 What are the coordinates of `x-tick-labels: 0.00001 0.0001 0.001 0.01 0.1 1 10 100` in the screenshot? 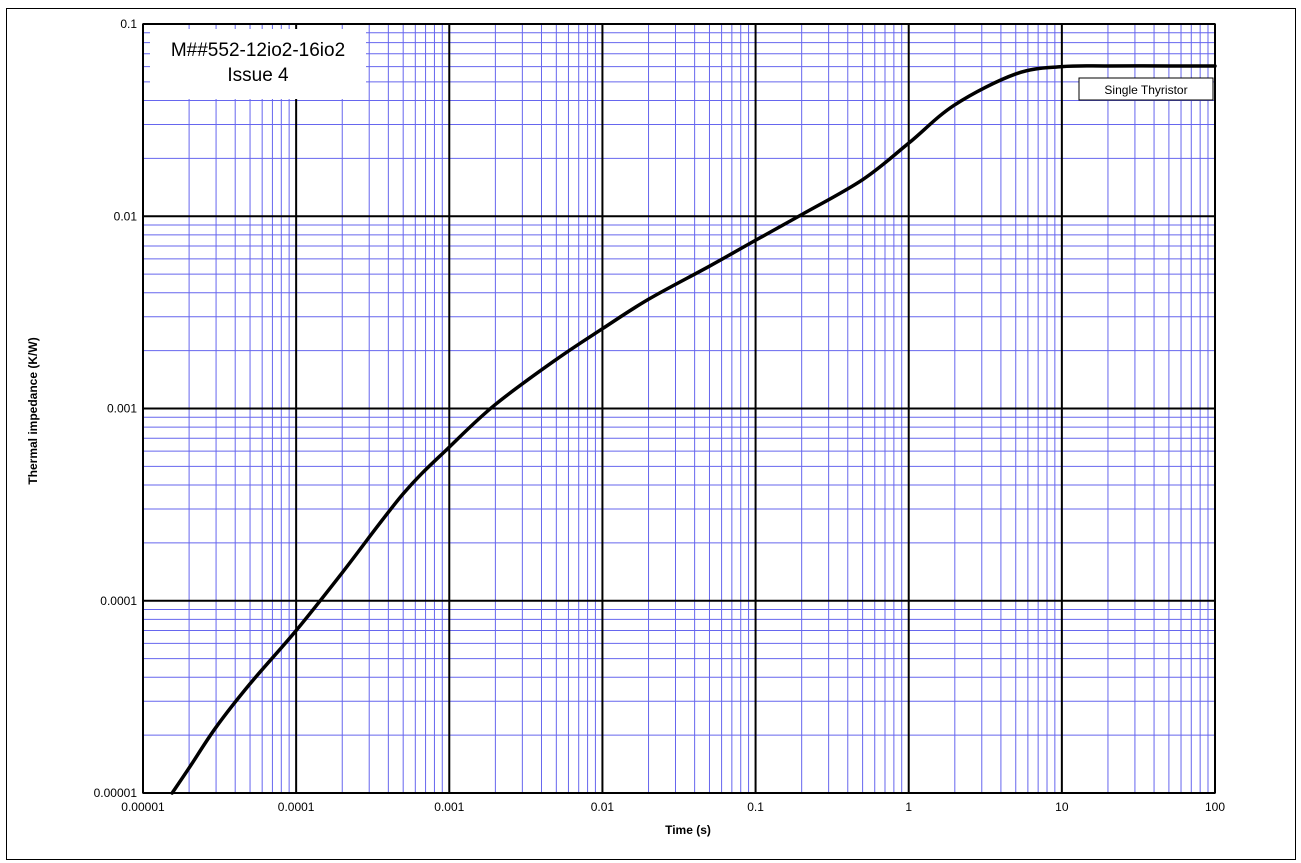 It's located at (673, 807).